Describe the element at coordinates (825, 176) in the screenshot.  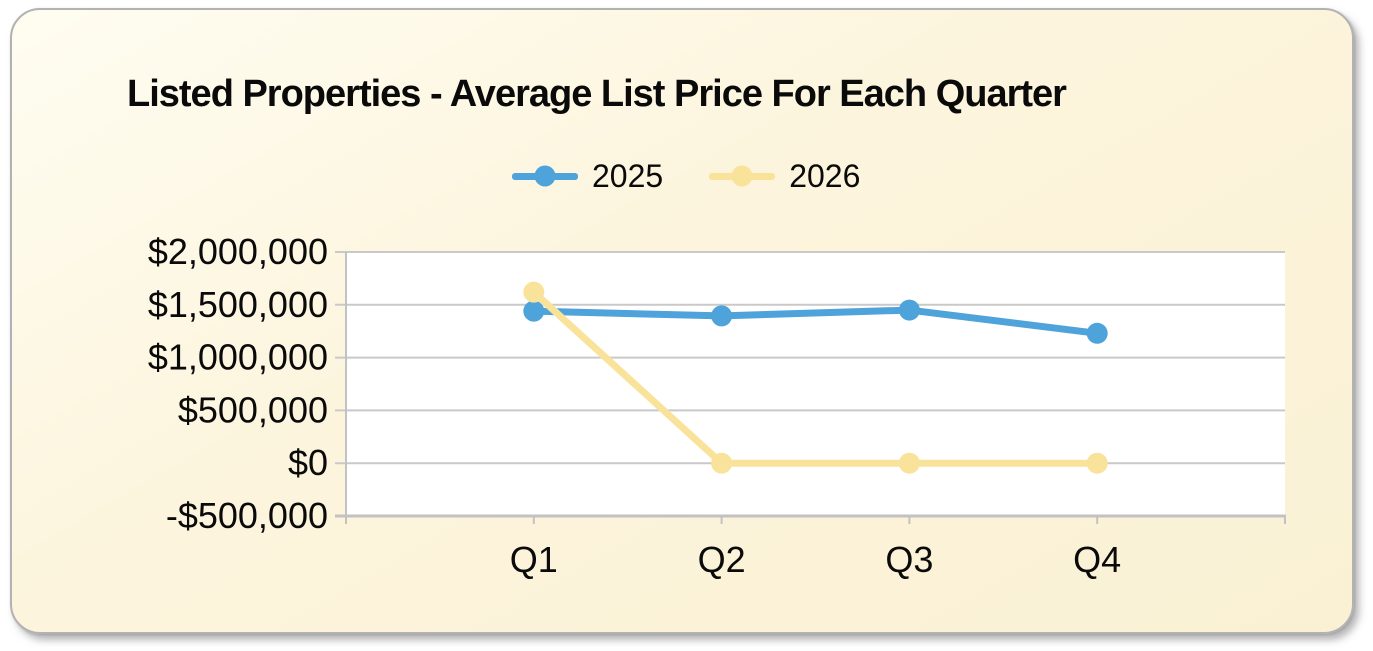
I see `legend-label-2026: 2026` at that location.